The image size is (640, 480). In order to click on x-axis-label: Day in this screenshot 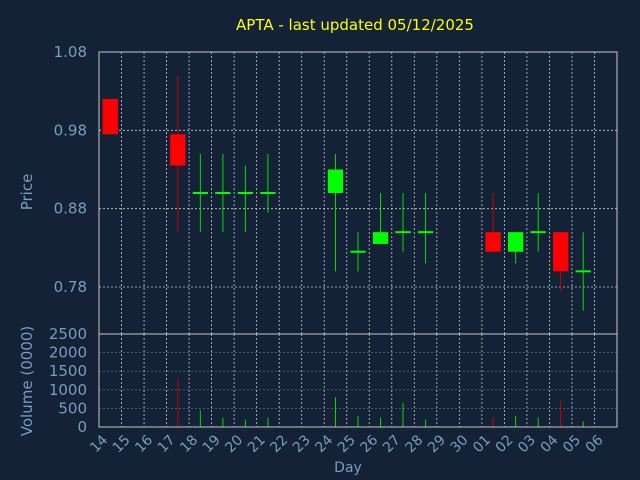, I will do `click(348, 468)`.